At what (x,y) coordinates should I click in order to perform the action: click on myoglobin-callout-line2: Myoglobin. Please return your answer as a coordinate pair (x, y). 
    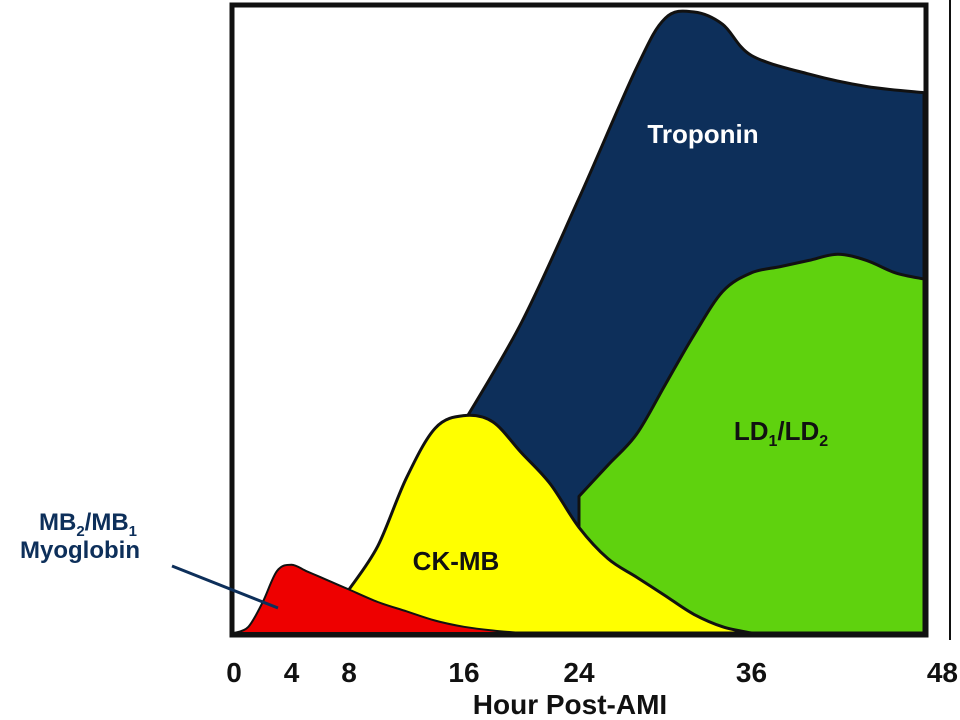
    Looking at the image, I should click on (80, 550).